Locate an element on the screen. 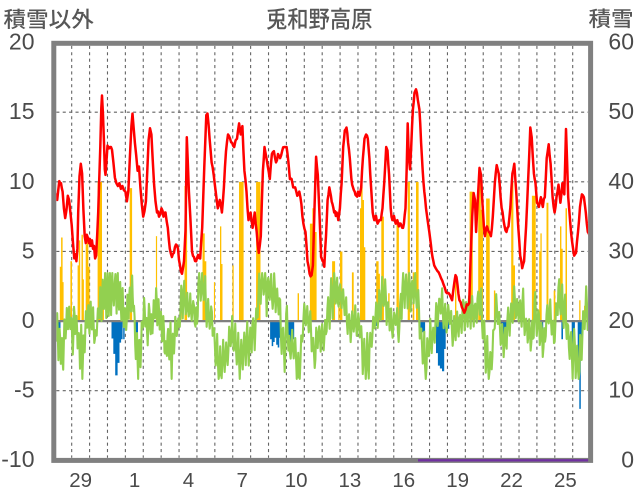  svg-text: 4 is located at coordinates (188, 480).